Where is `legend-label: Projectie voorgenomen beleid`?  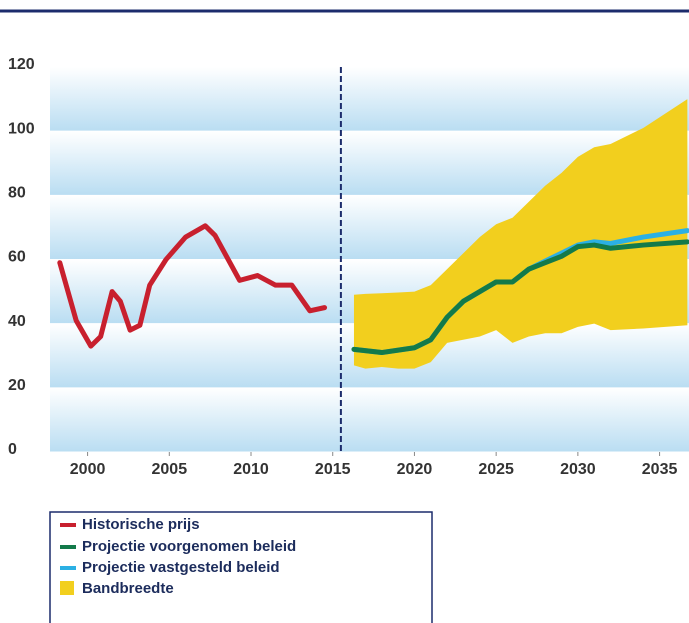 legend-label: Projectie voorgenomen beleid is located at coordinates (189, 546).